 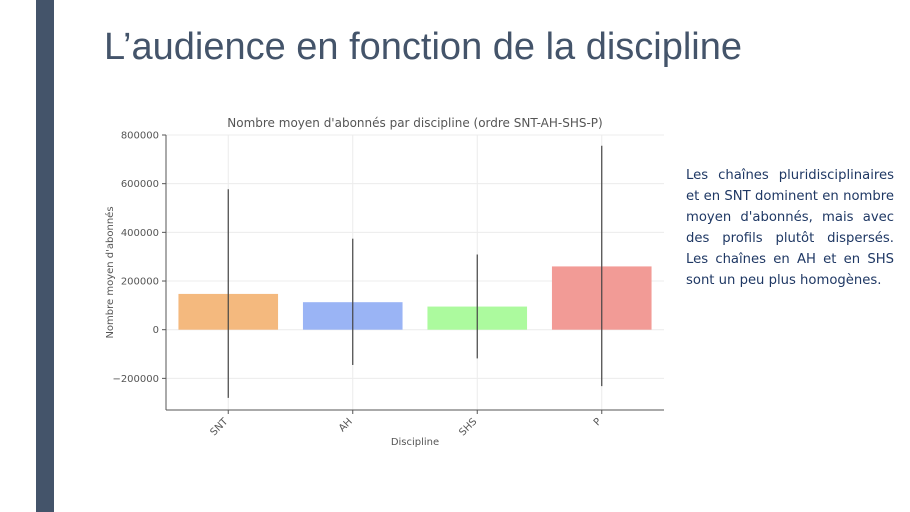 I want to click on y-tick-label: 600000, so click(x=140, y=184).